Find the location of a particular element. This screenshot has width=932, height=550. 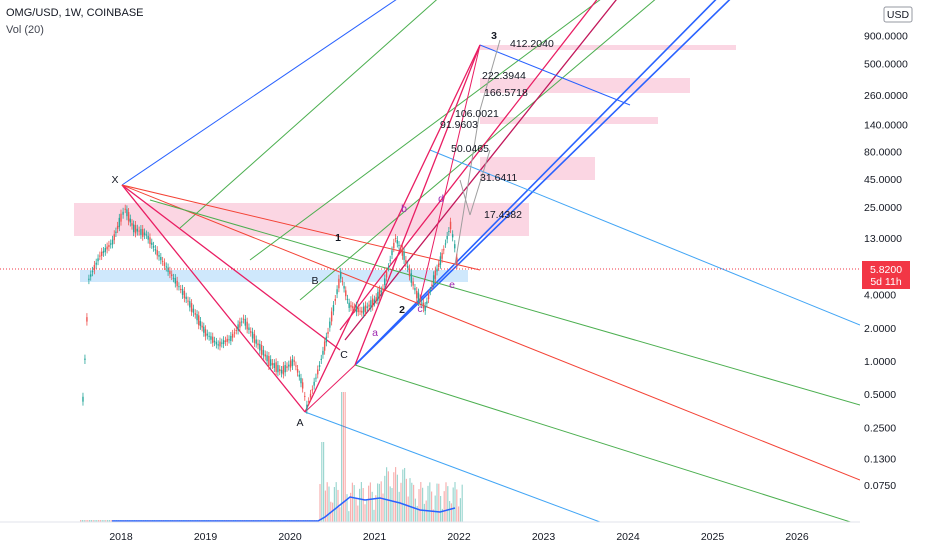

wave-label-a: A is located at coordinates (299, 423).